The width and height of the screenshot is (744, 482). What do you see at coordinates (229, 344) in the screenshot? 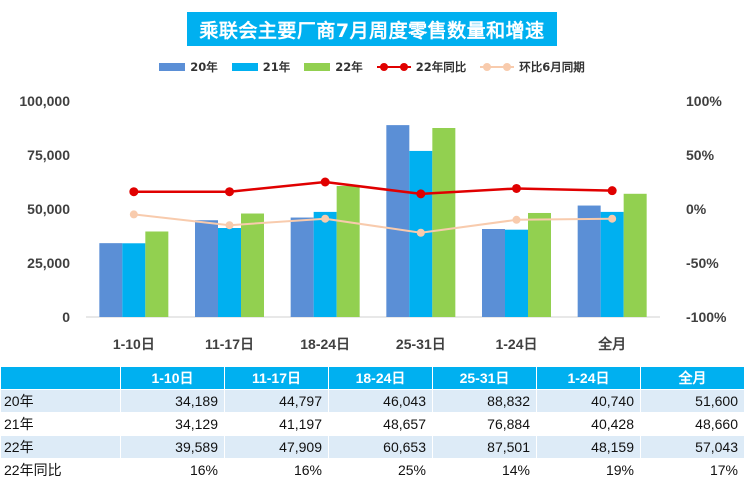
I see `x-tick-label: 11-17日` at bounding box center [229, 344].